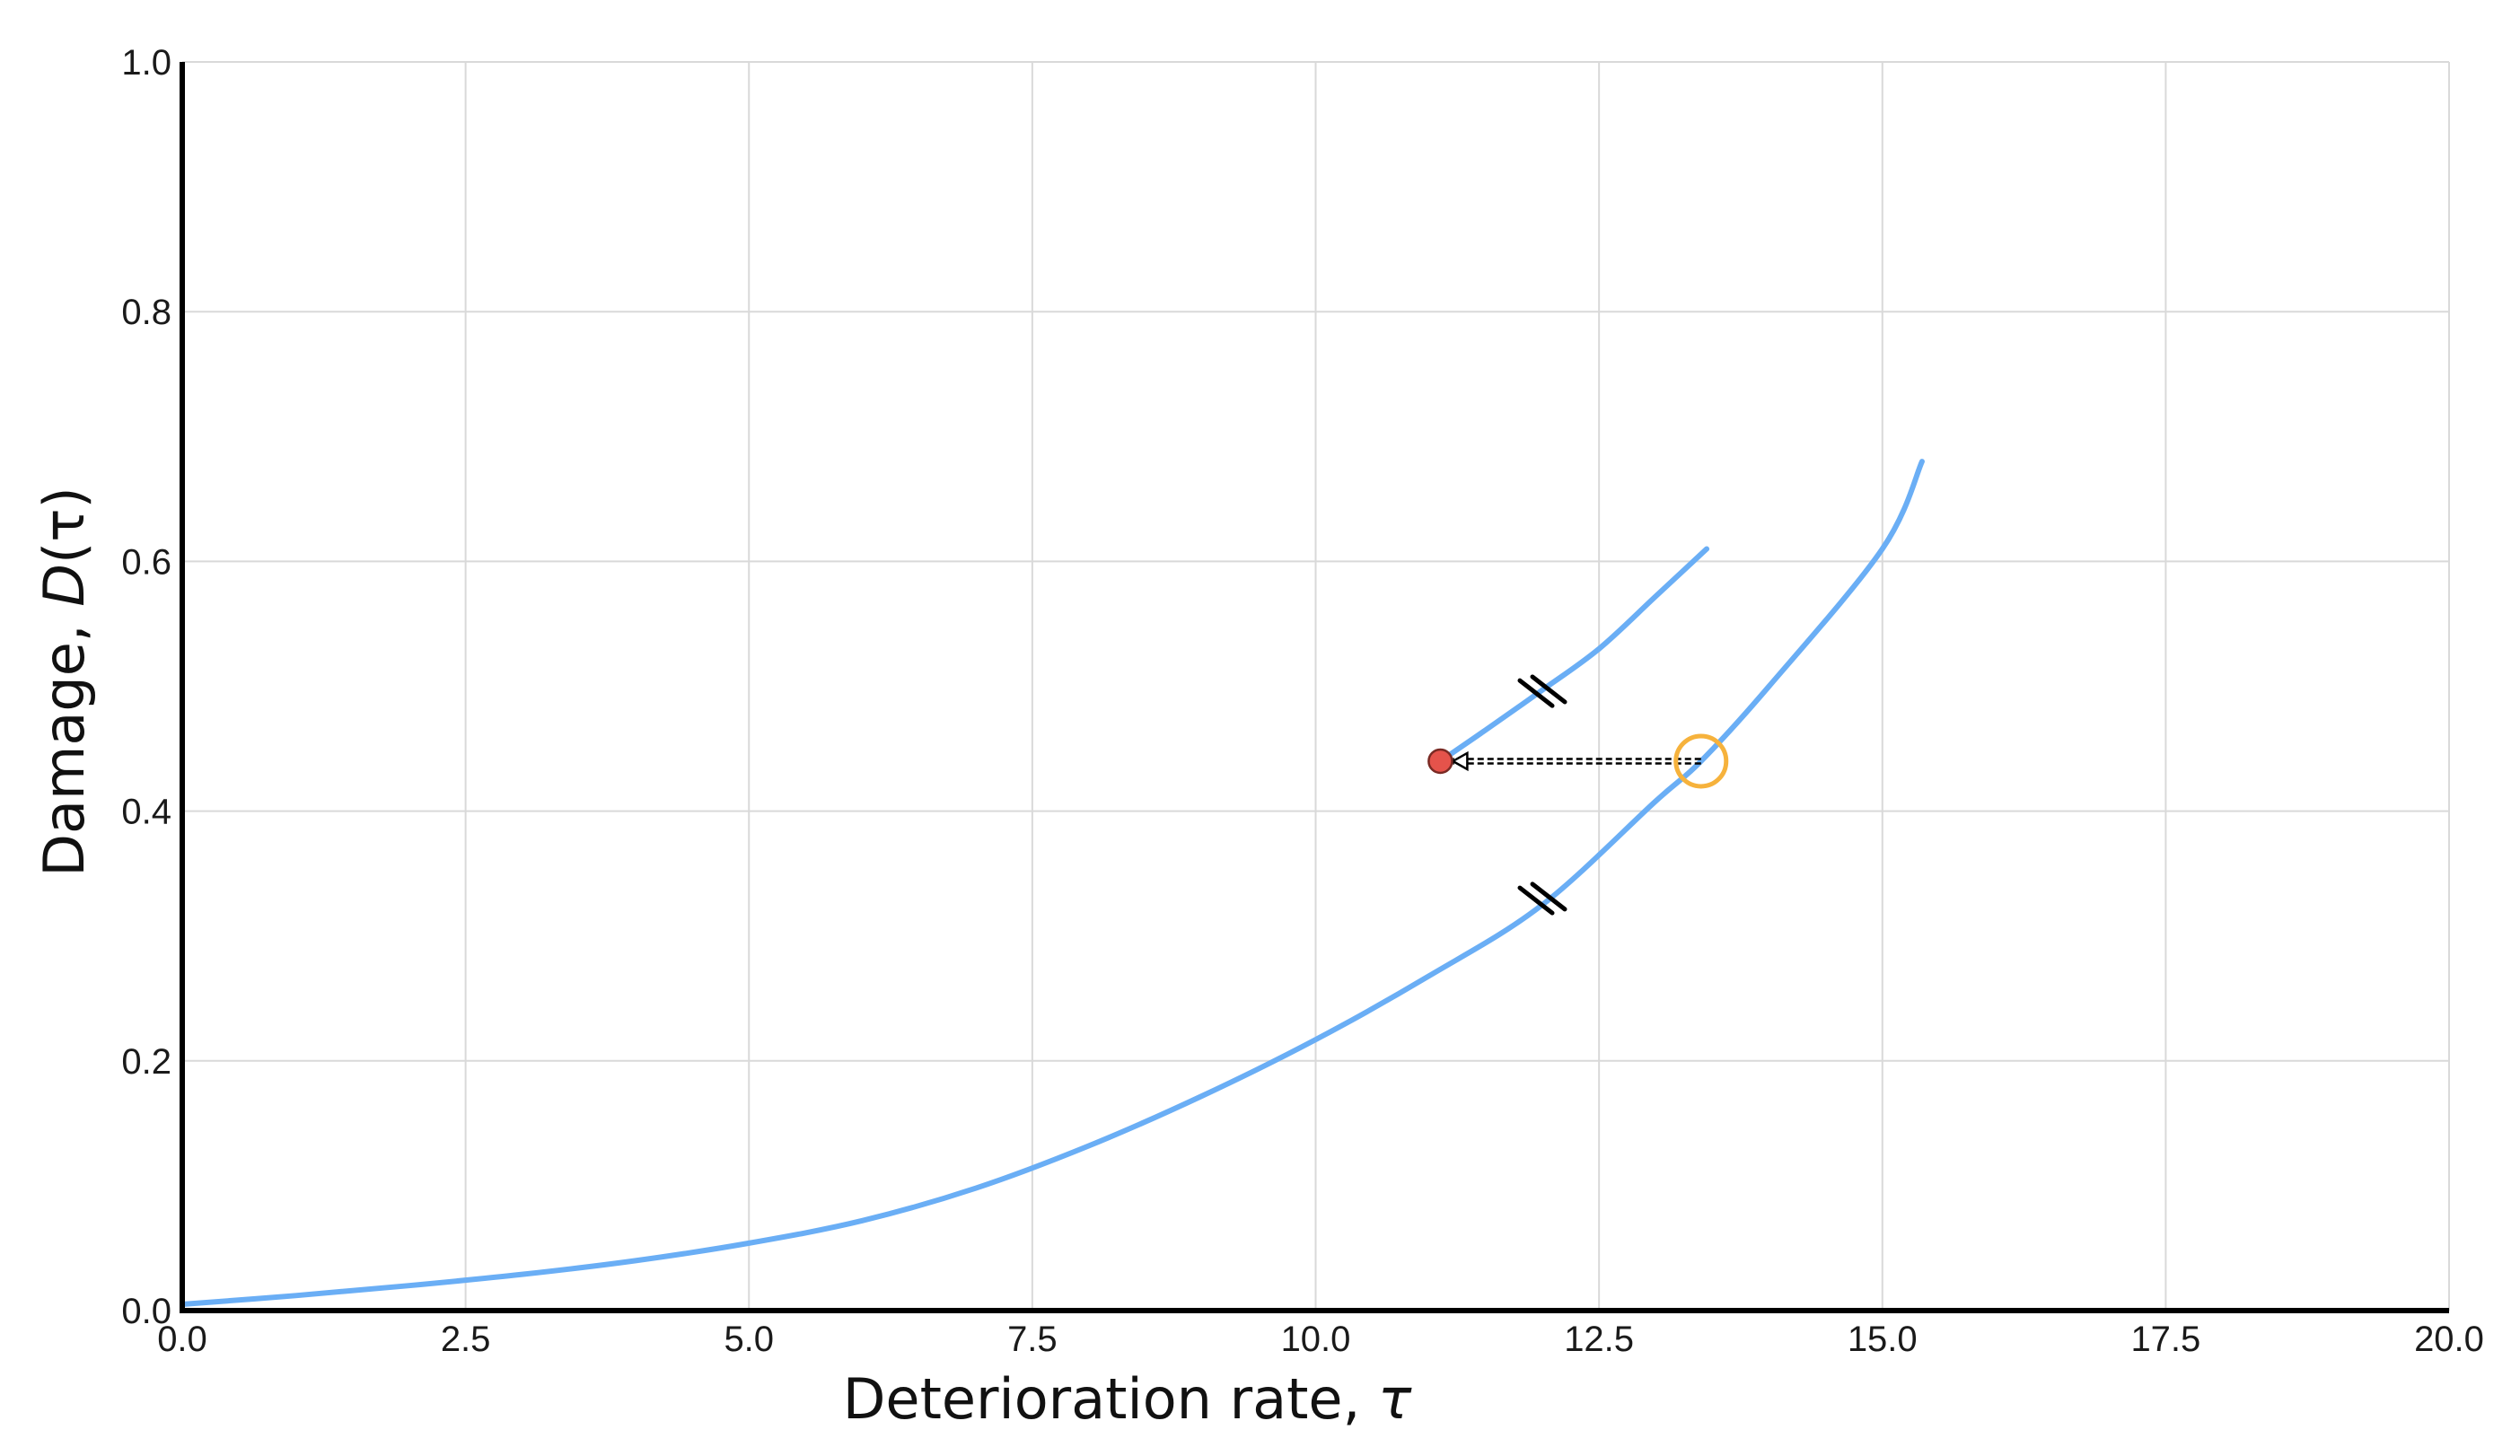 The image size is (2520, 1456). What do you see at coordinates (1459, 761) in the screenshot?
I see `arrow-head` at bounding box center [1459, 761].